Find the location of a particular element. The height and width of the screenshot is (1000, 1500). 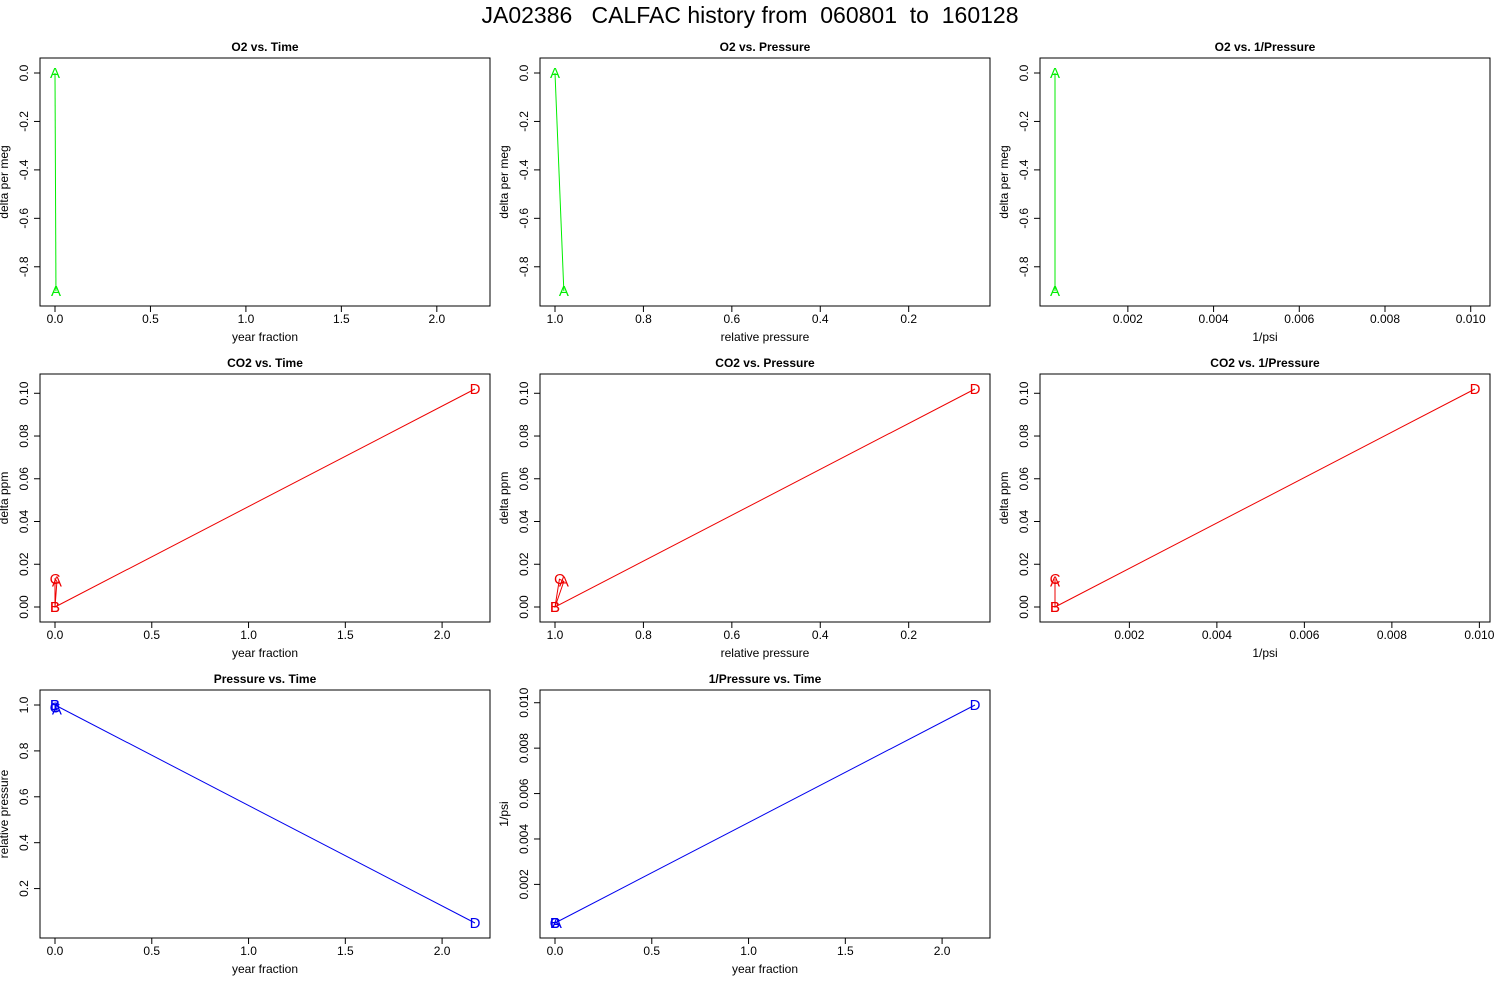

x-tick-label: 0.004 is located at coordinates (1217, 635).